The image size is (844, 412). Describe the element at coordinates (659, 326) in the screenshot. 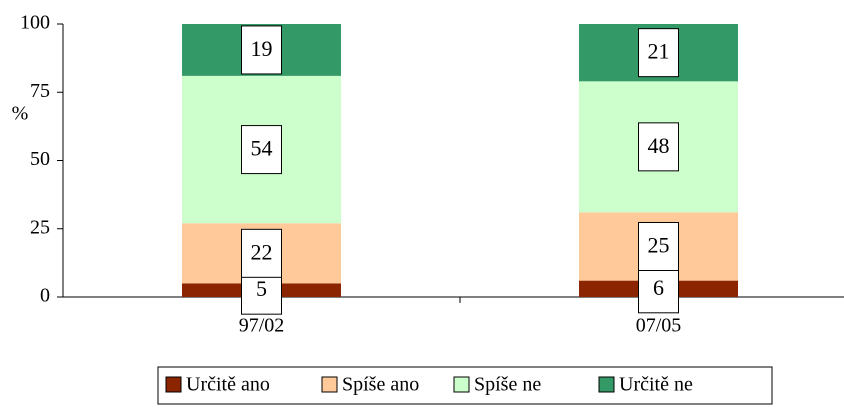

I see `x-tick-label: 07/05` at that location.